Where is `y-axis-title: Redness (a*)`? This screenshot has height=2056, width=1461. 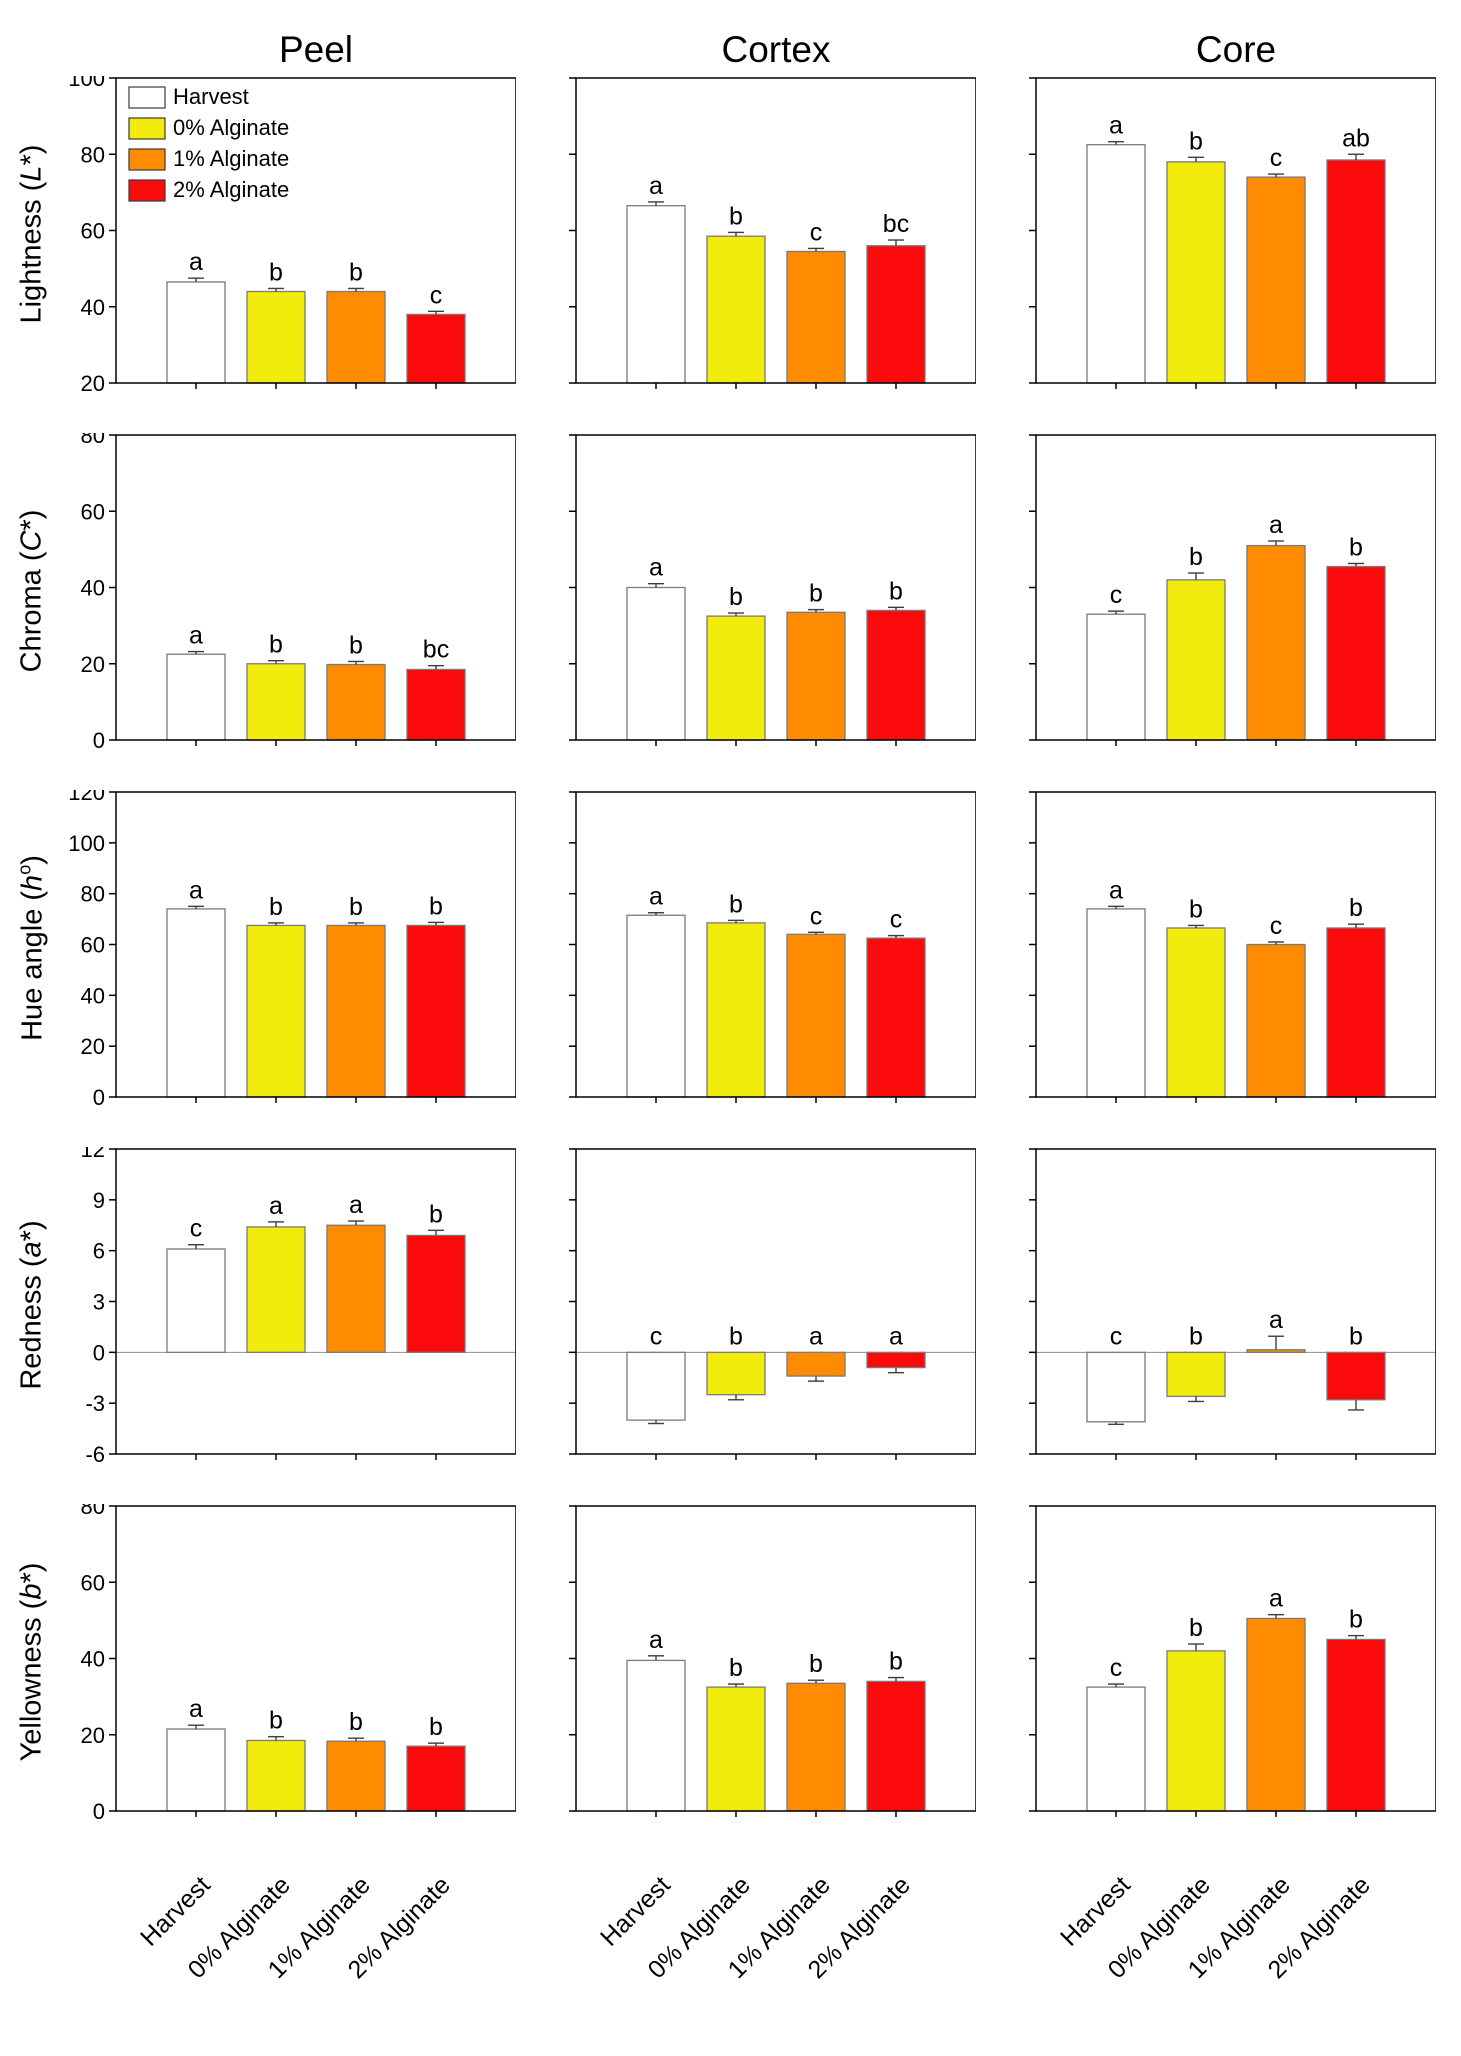
y-axis-title: Redness (a*) is located at coordinates (32, 1304).